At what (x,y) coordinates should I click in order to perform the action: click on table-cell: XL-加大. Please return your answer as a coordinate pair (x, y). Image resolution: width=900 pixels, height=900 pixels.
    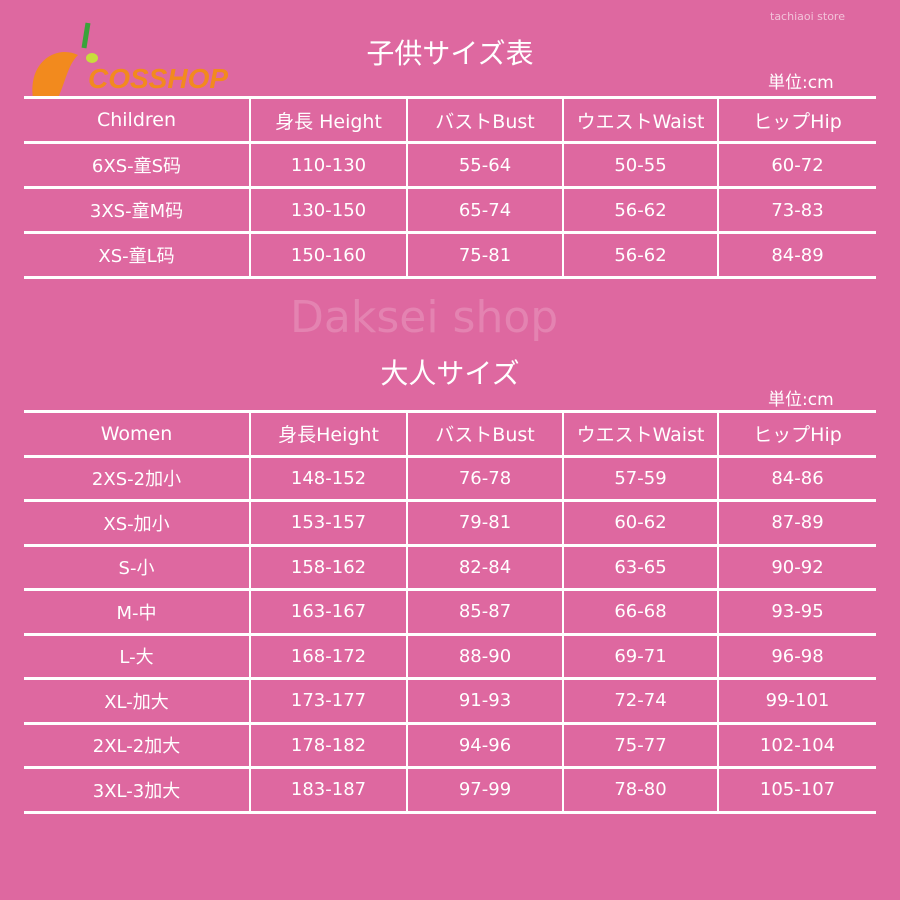
    Looking at the image, I should click on (137, 701).